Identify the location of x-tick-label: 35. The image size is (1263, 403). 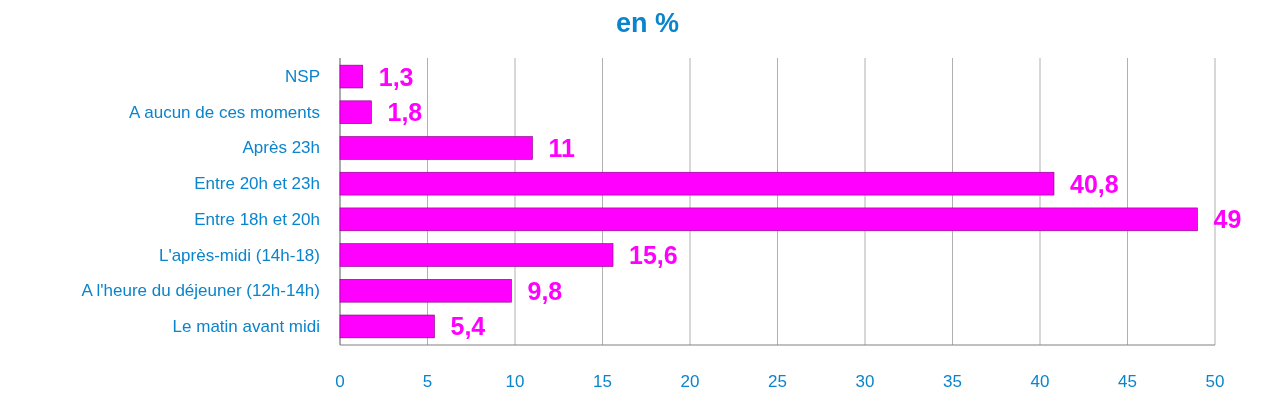
(952, 381).